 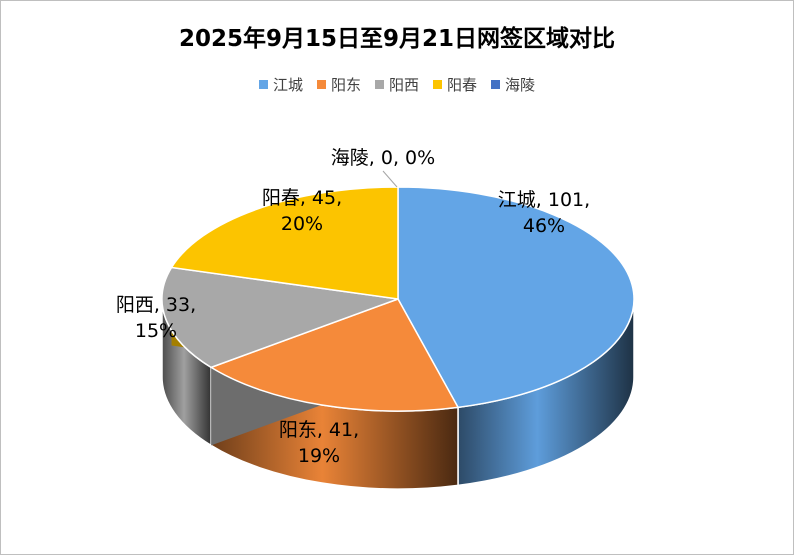 I want to click on data-label-line: 阳西, 33,, so click(x=156, y=305).